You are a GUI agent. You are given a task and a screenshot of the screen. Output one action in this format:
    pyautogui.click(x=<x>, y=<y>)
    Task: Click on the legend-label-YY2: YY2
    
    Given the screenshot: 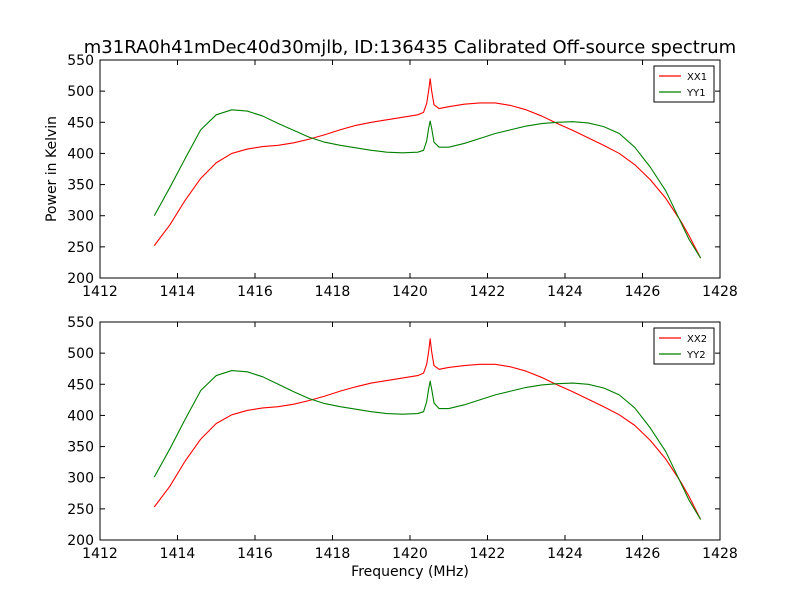 What is the action you would take?
    pyautogui.click(x=696, y=355)
    